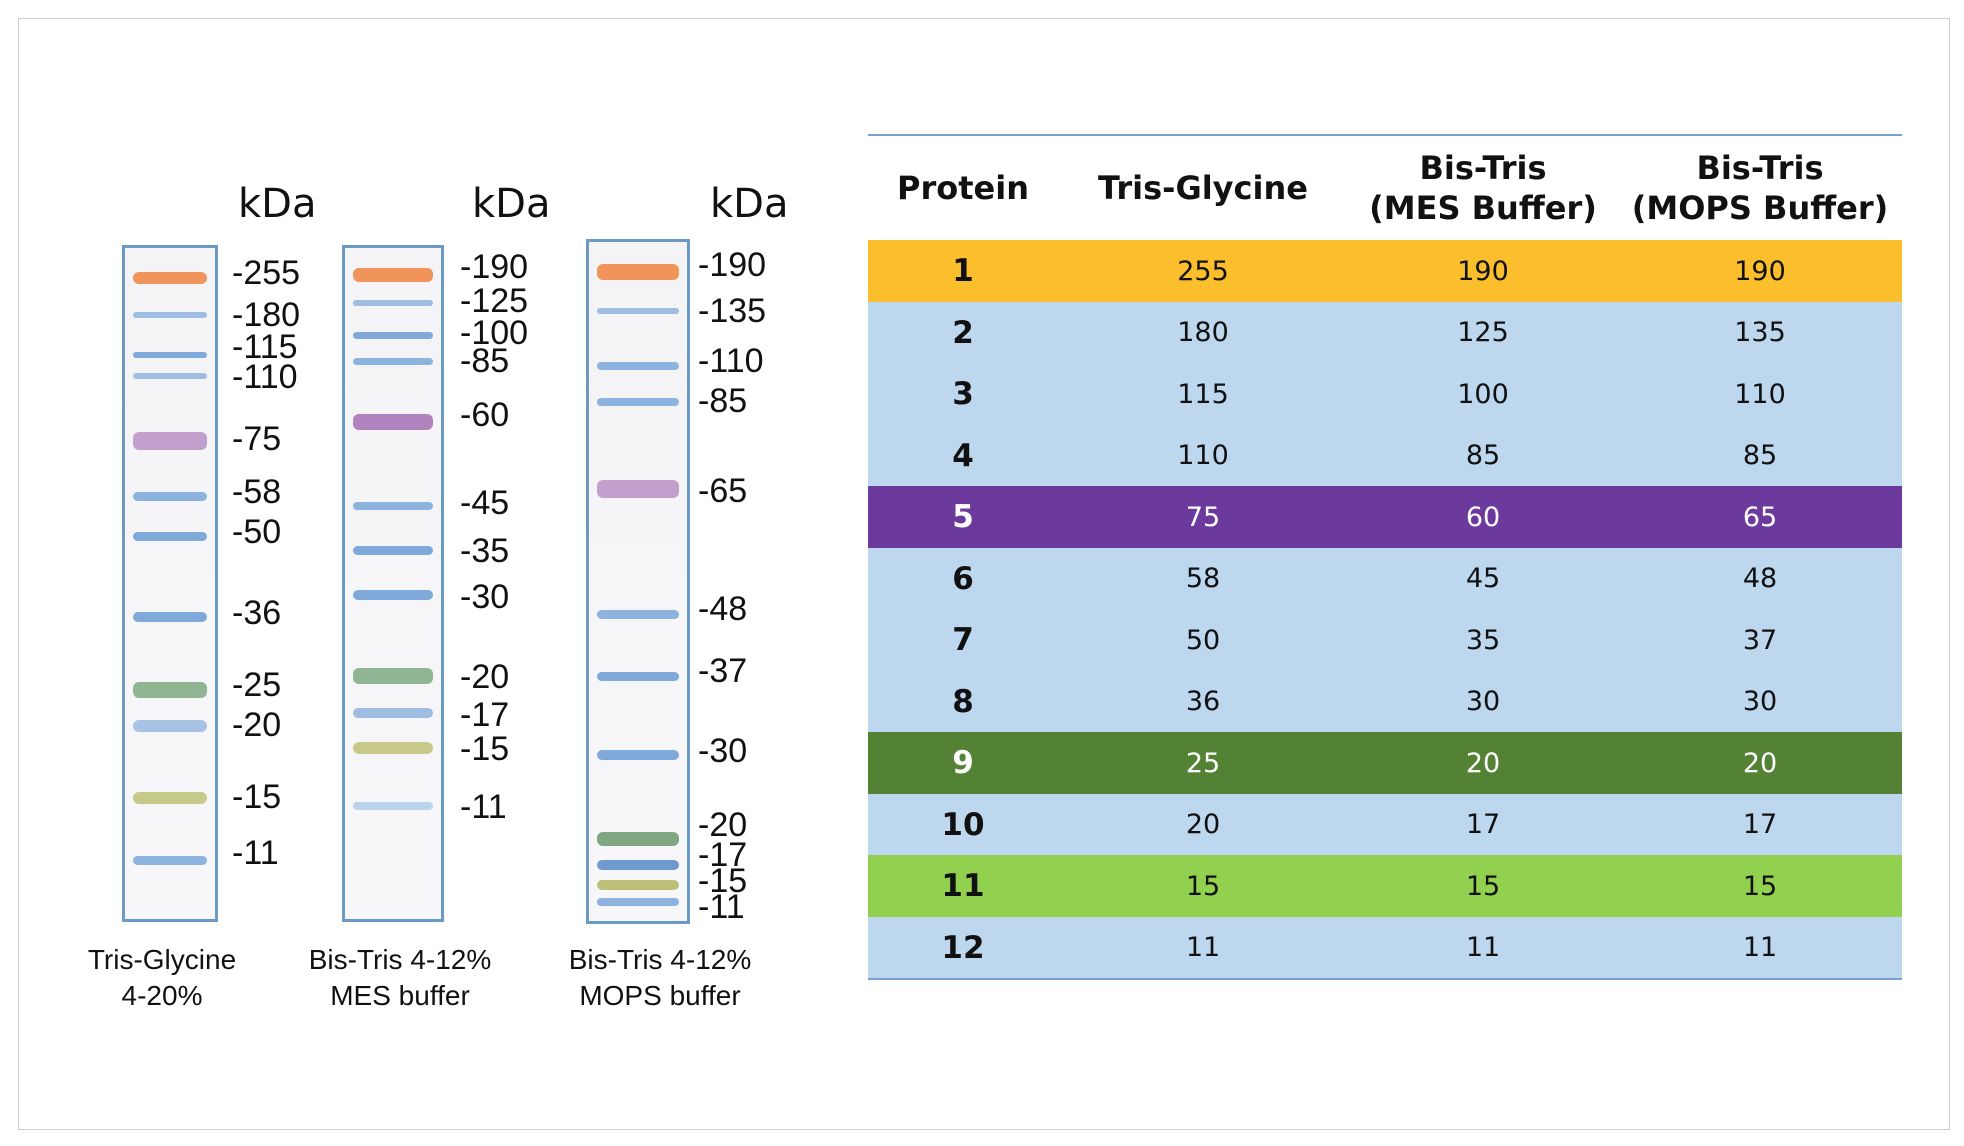  Describe the element at coordinates (660, 996) in the screenshot. I see `gel-caption-line: MOPS buffer` at that location.